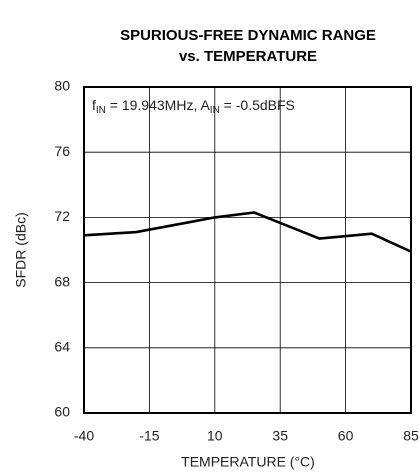 Image resolution: width=419 pixels, height=475 pixels. Describe the element at coordinates (62, 86) in the screenshot. I see `y-tick-label: 80` at that location.